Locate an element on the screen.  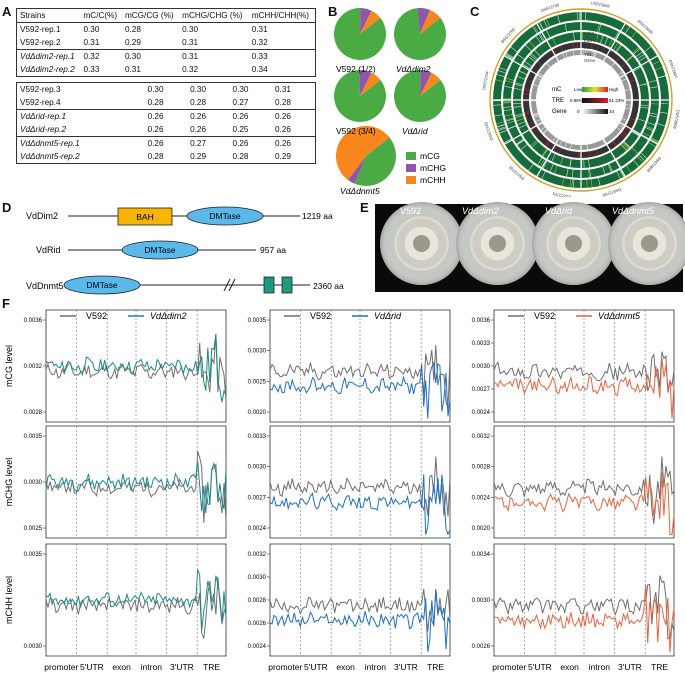
col-strains: Strains is located at coordinates (33, 15).